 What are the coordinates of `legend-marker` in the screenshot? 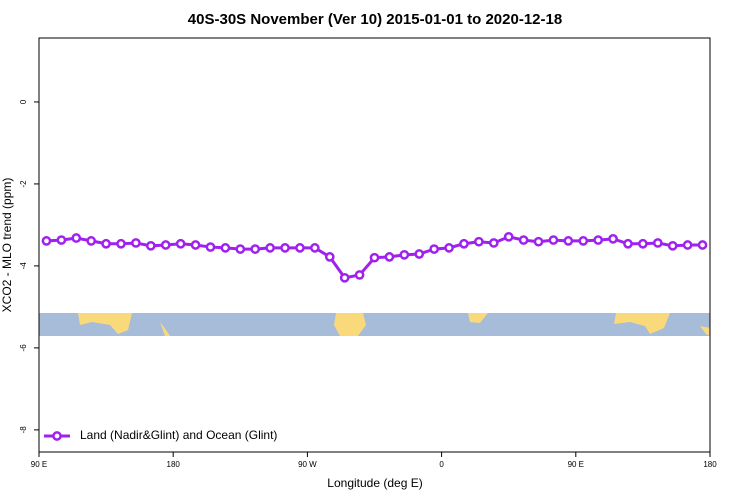 It's located at (57, 436).